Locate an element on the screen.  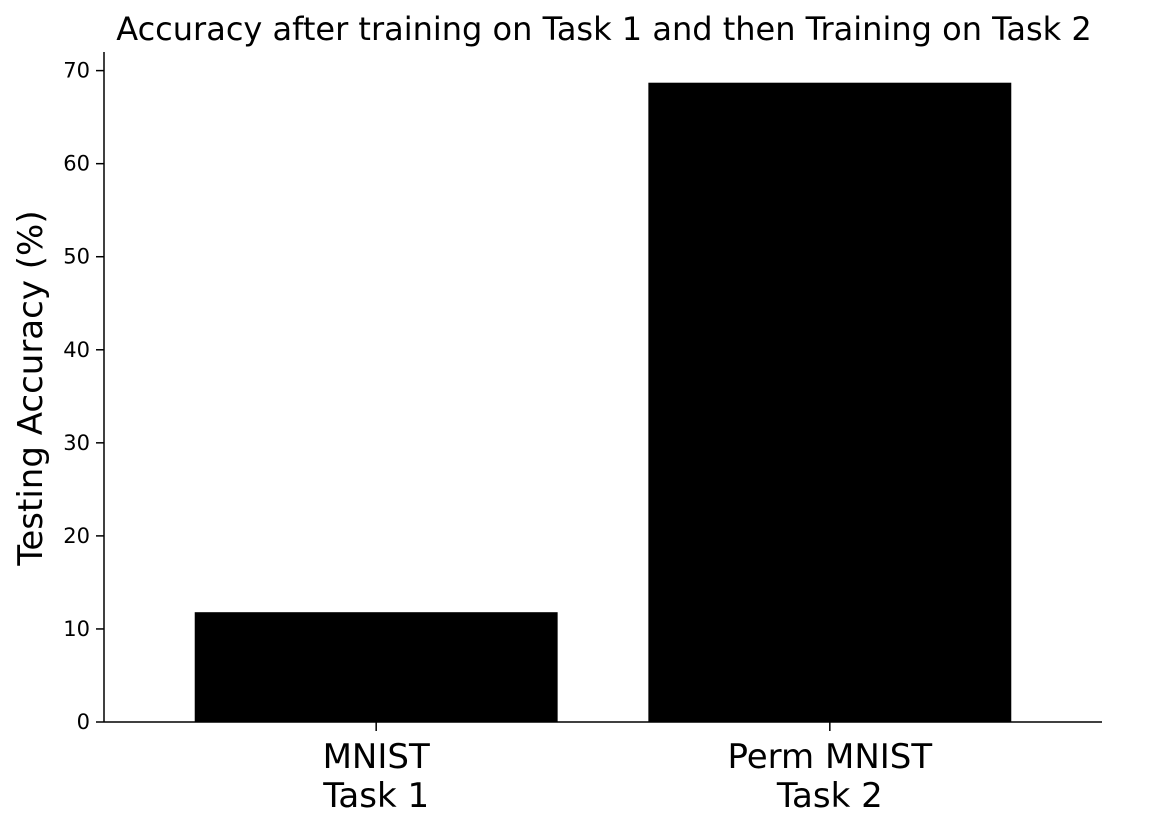
y-tick-label-6: 60 is located at coordinates (76, 164).